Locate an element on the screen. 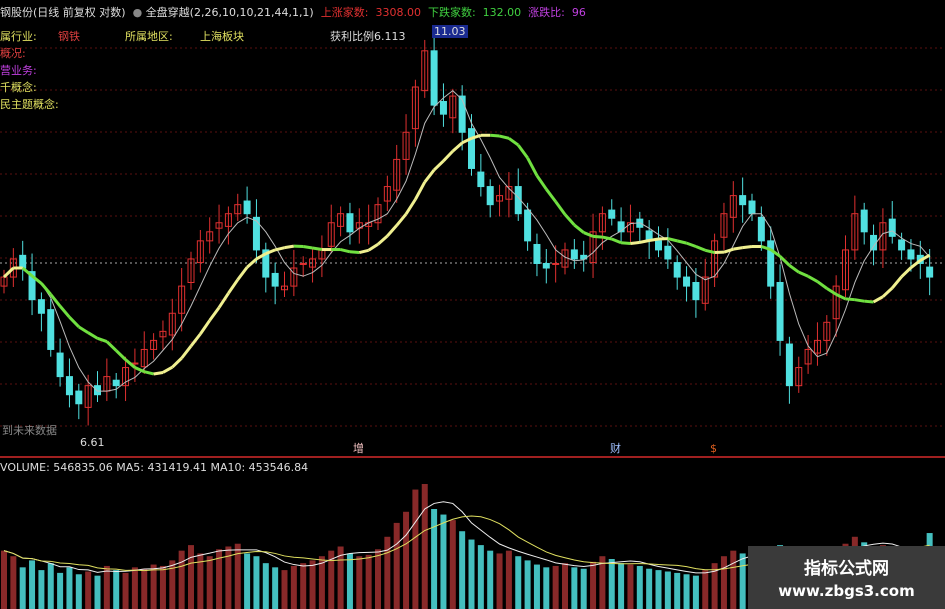 The height and width of the screenshot is (609, 945). event-marker-1: 增 is located at coordinates (358, 448).